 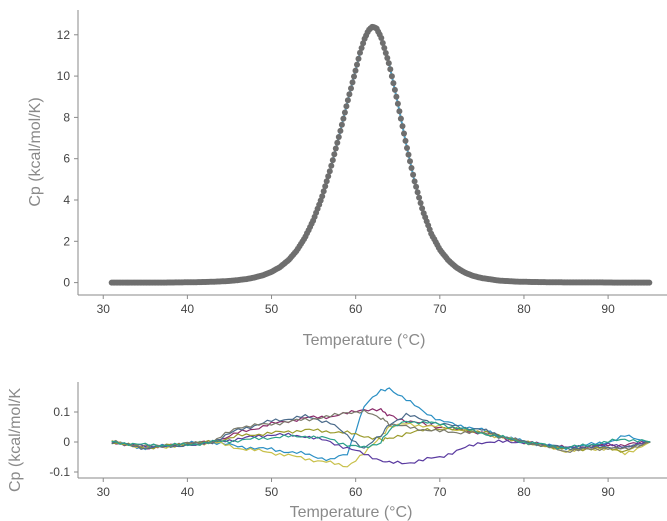 I want to click on top-y-tick-label: 10, so click(x=64, y=76).